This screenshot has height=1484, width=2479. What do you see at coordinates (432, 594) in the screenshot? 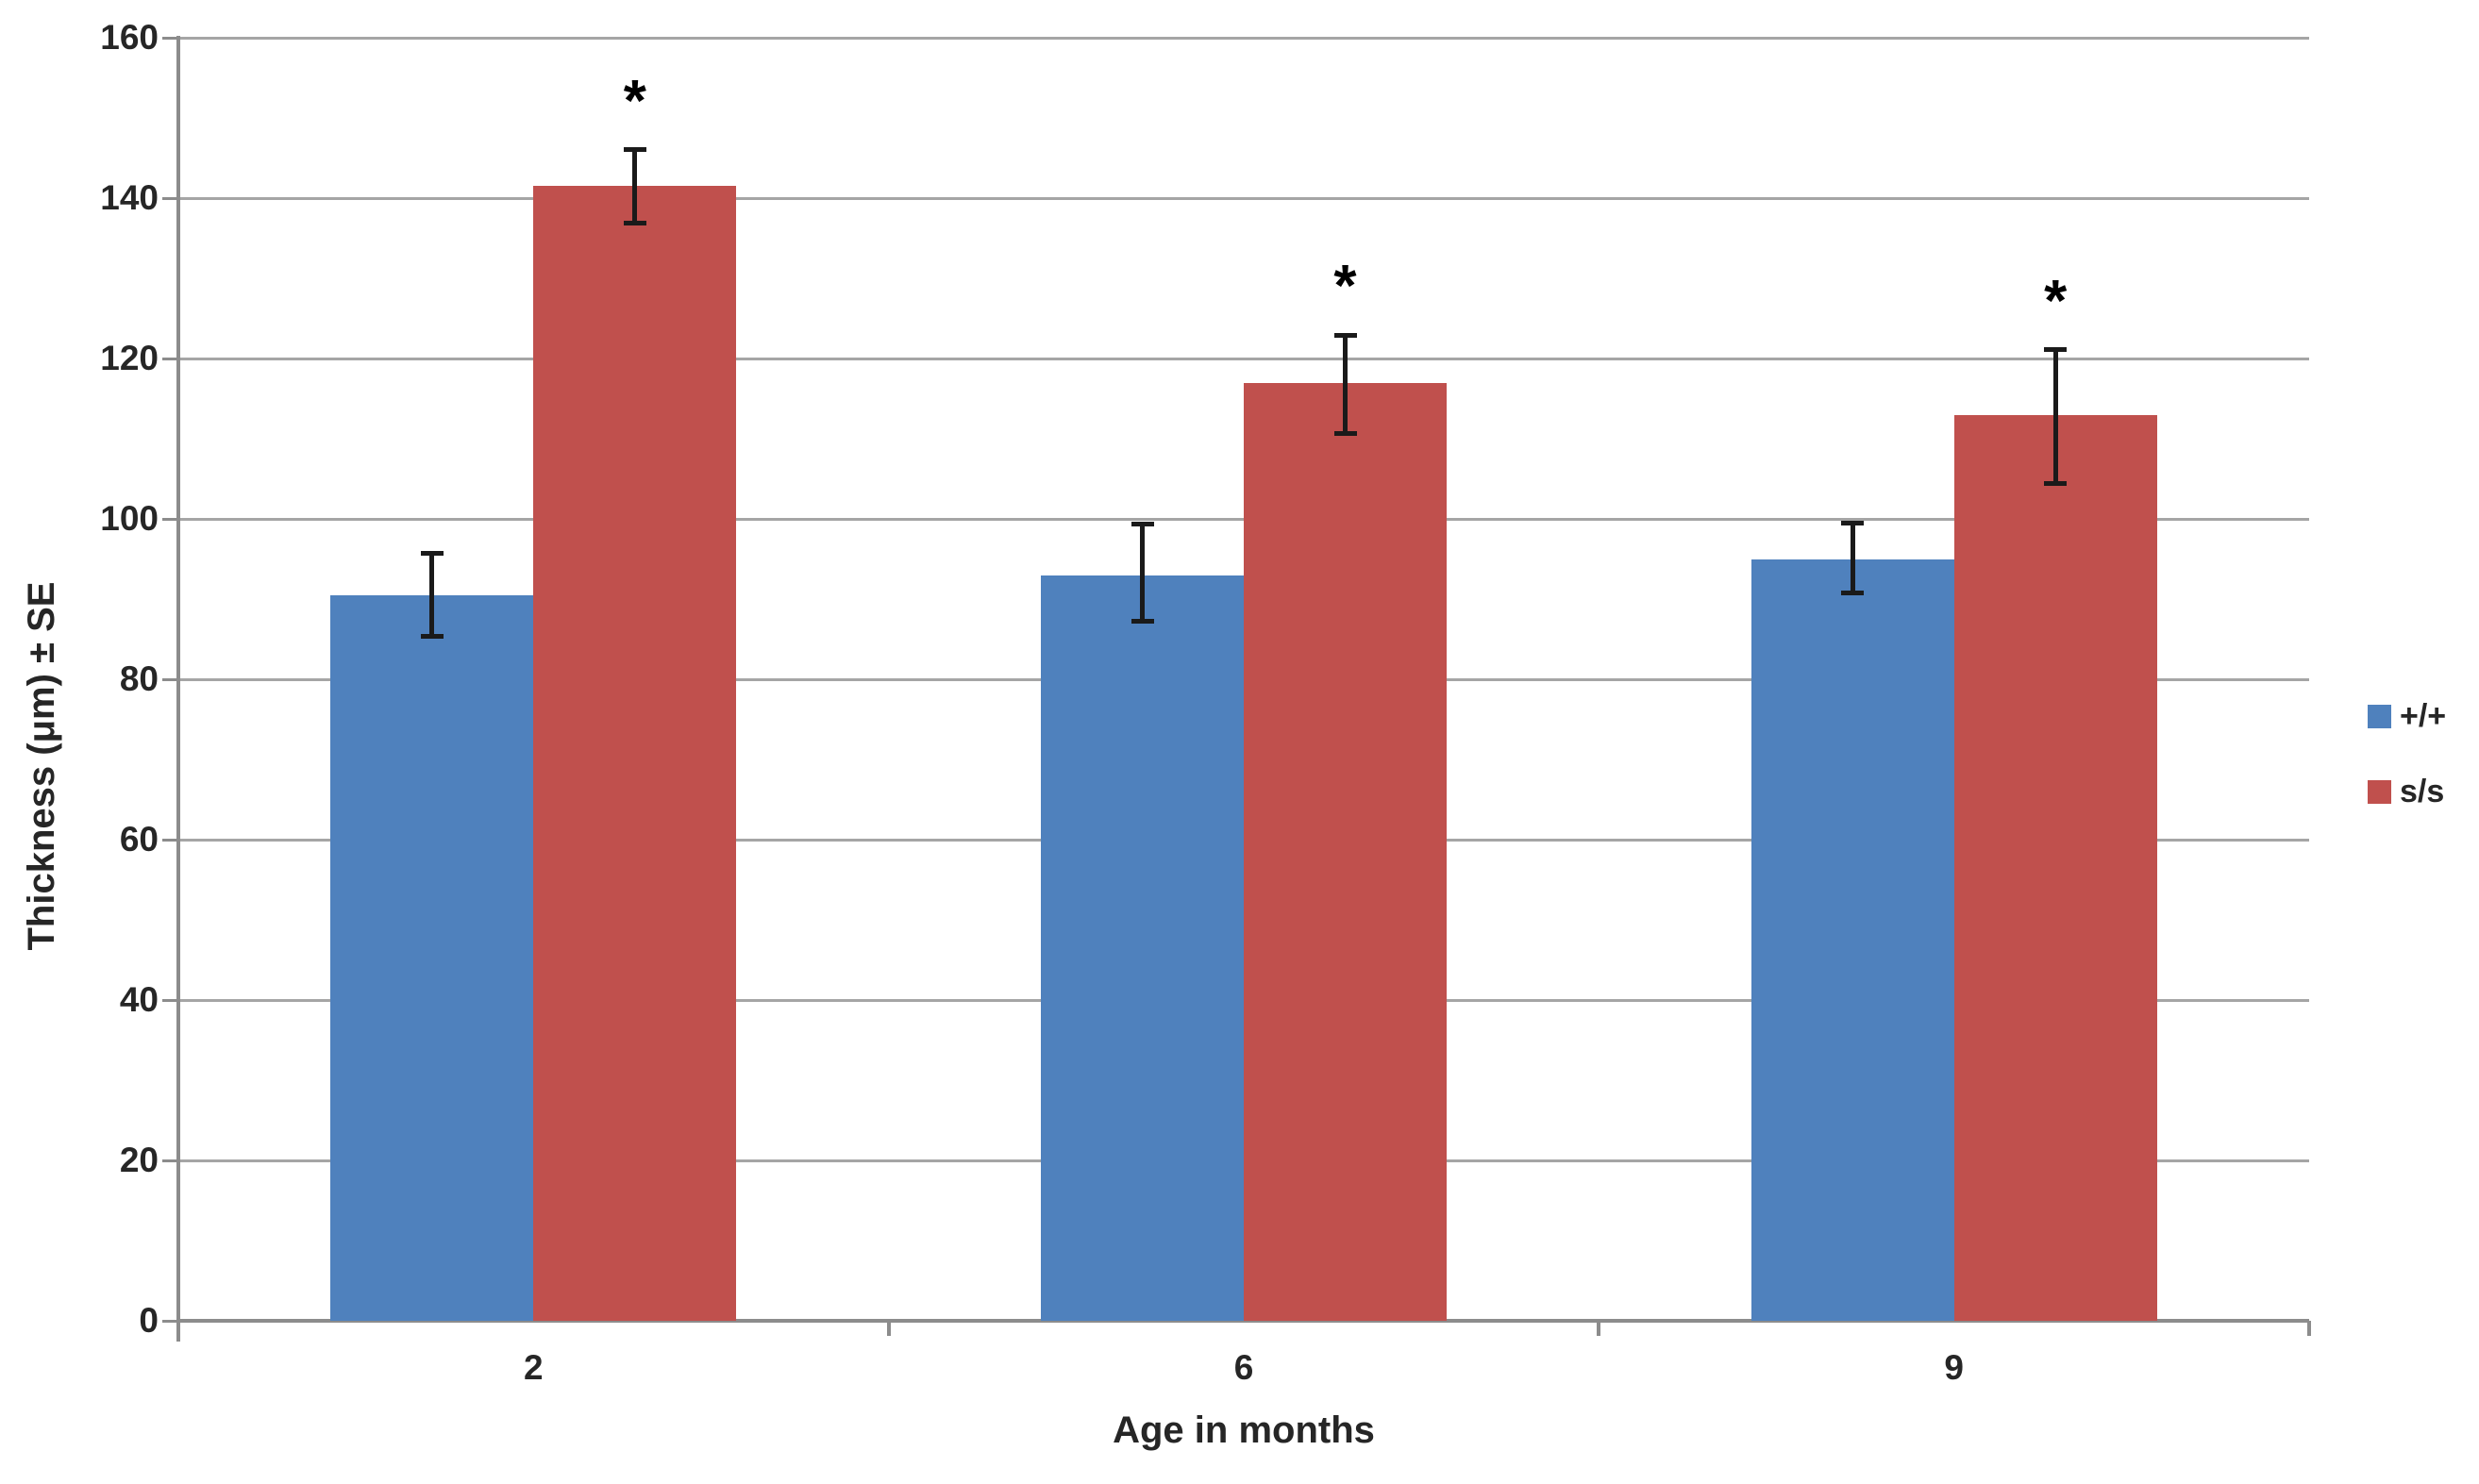
I see `error-bar-+/+-2months` at bounding box center [432, 594].